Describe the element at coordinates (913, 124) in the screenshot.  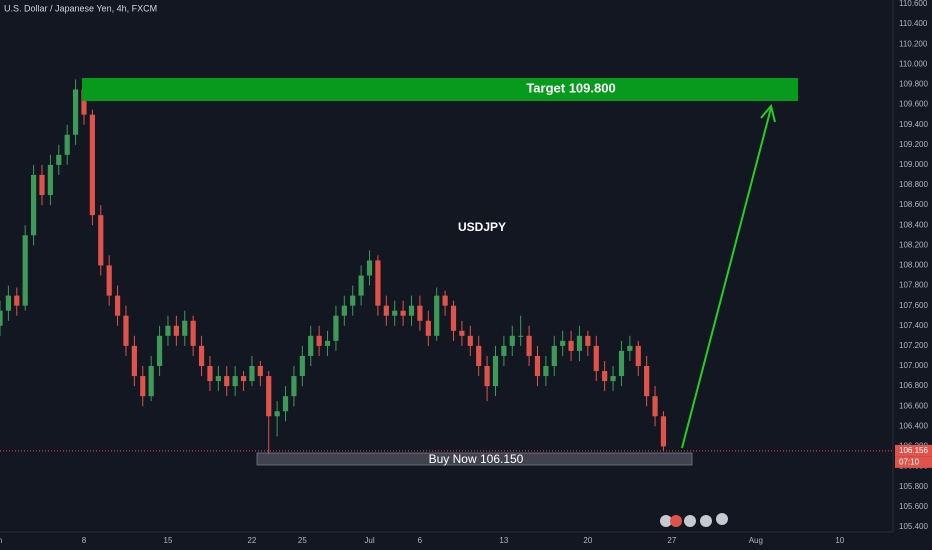
I see `y-tick-label: 109.400` at that location.